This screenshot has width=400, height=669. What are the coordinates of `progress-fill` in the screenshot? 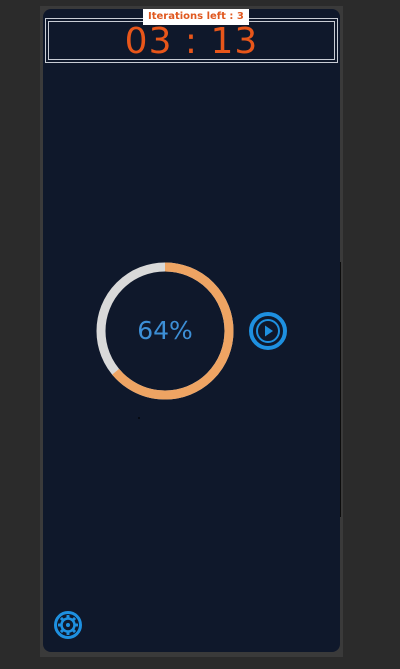 It's located at (165, 331).